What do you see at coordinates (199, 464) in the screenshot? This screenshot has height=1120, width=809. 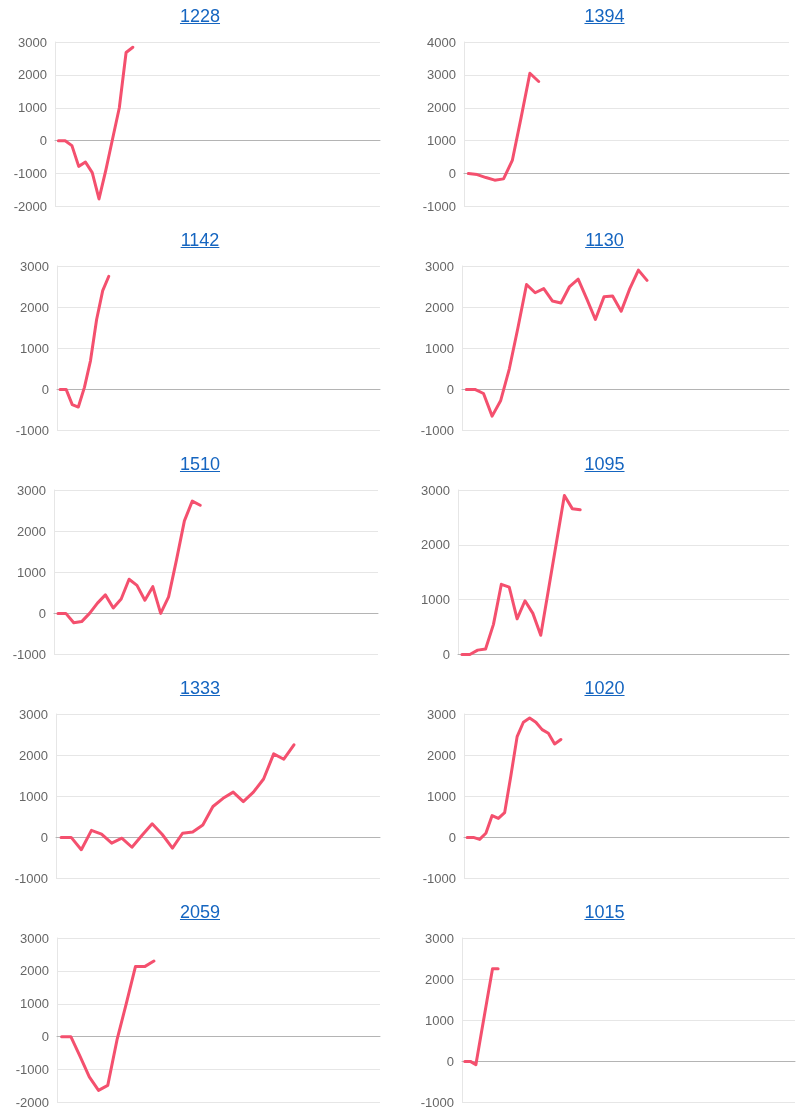 I see `chart-title: 1510` at bounding box center [199, 464].